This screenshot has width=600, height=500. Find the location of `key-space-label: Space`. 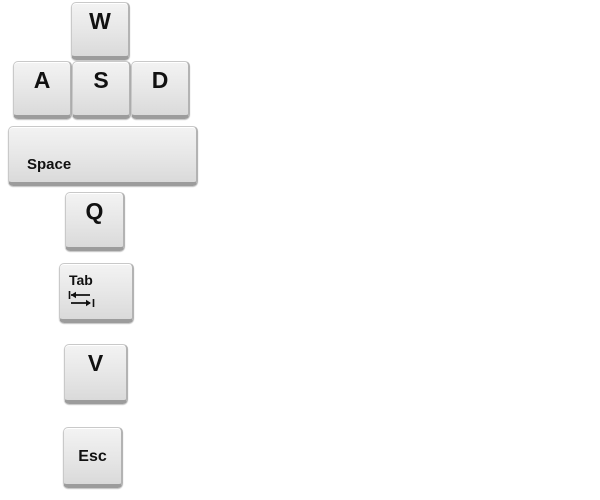

key-space-label: Space is located at coordinates (49, 164).